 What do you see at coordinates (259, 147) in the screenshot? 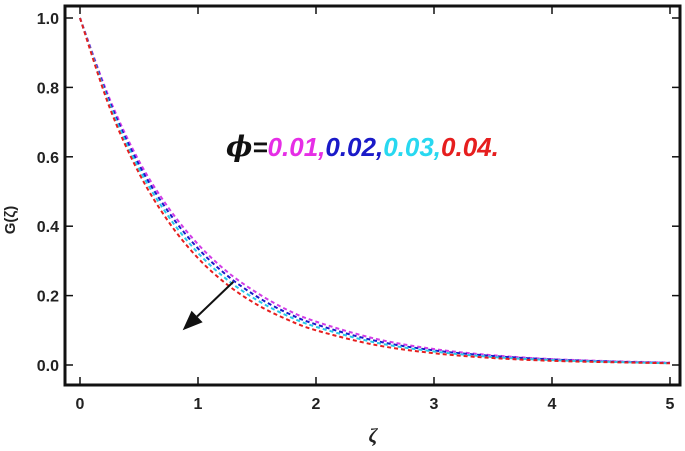
I see `annotation-equals: =` at bounding box center [259, 147].